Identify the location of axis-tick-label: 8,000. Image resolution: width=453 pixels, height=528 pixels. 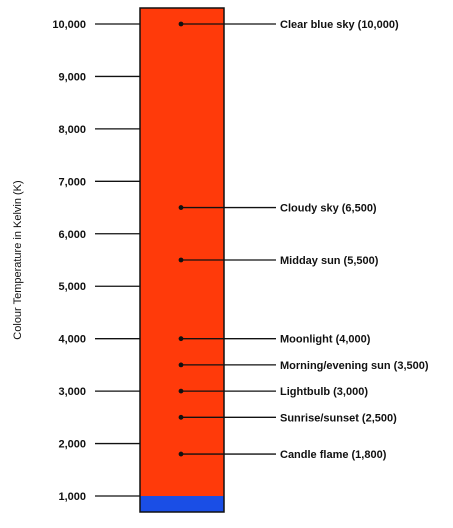
(72, 130).